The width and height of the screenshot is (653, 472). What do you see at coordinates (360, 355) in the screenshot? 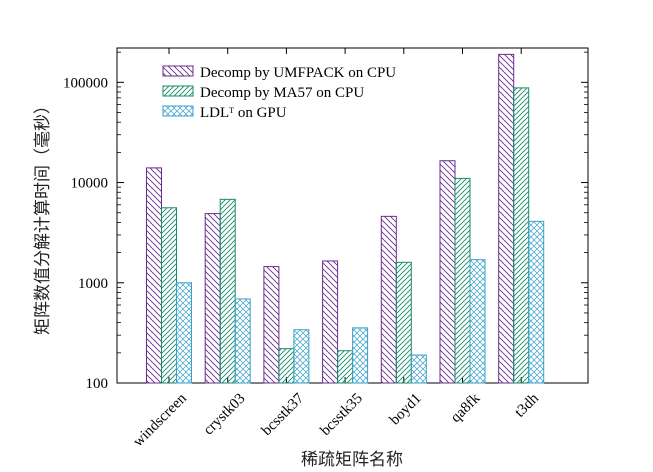
I see `bar-gpu-bcsstk35` at bounding box center [360, 355].